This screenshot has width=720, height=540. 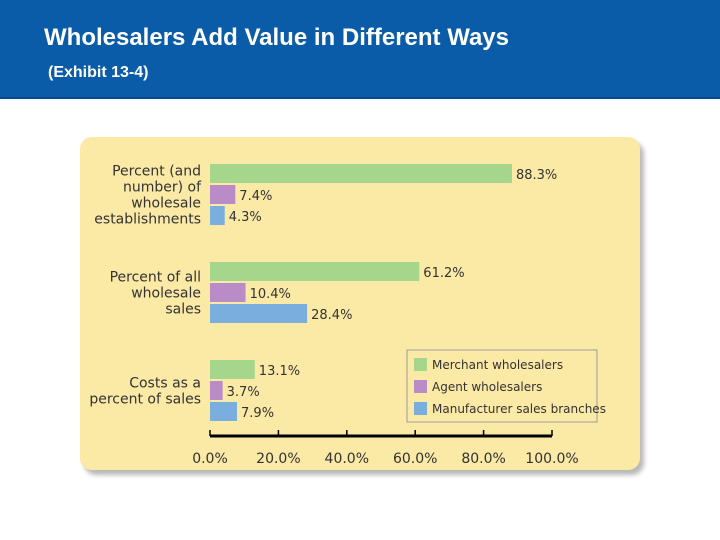 I want to click on legend-label-1: Agent wholesalers, so click(x=487, y=387).